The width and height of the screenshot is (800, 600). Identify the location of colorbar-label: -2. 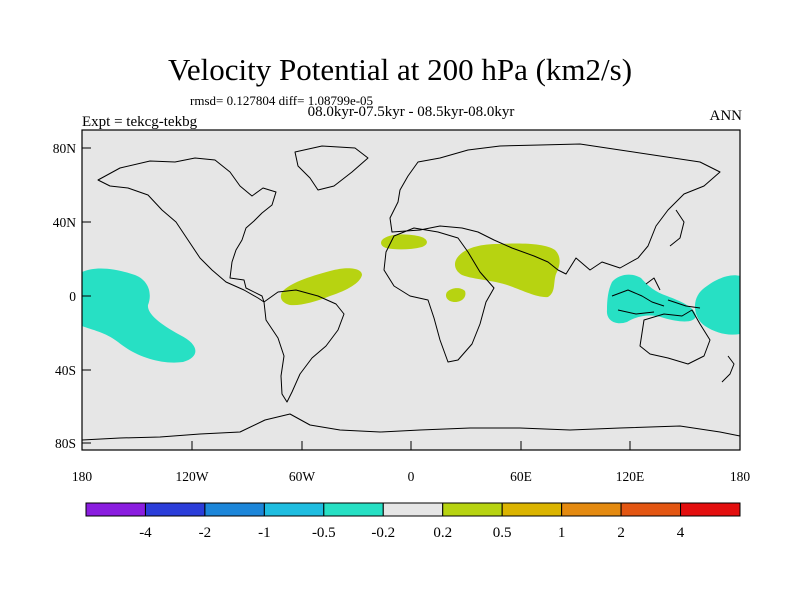
(205, 533).